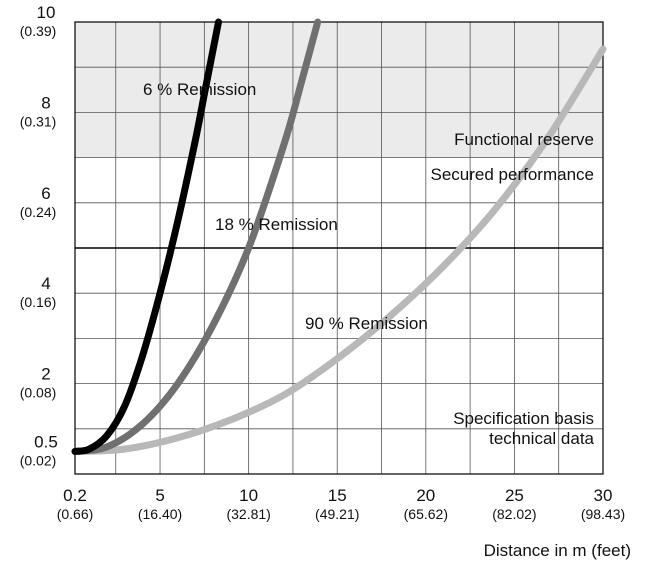 The width and height of the screenshot is (649, 564). I want to click on y-tick-label: 10, so click(46, 12).